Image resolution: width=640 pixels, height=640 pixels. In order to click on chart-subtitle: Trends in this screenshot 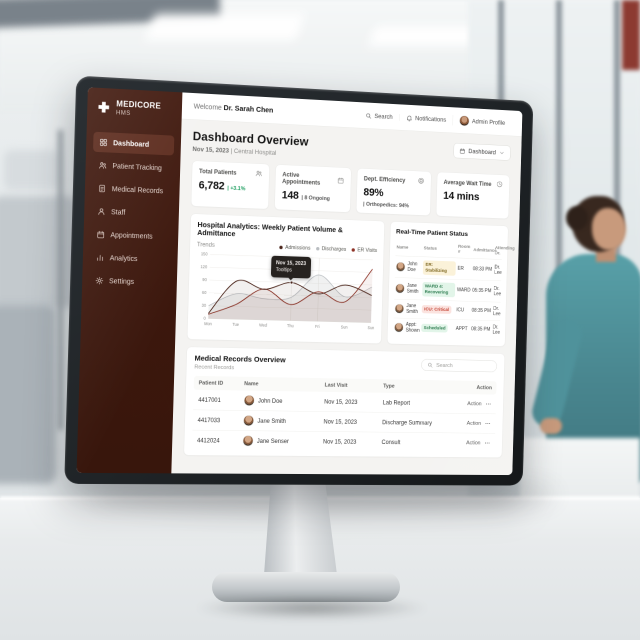, I will do `click(205, 244)`.